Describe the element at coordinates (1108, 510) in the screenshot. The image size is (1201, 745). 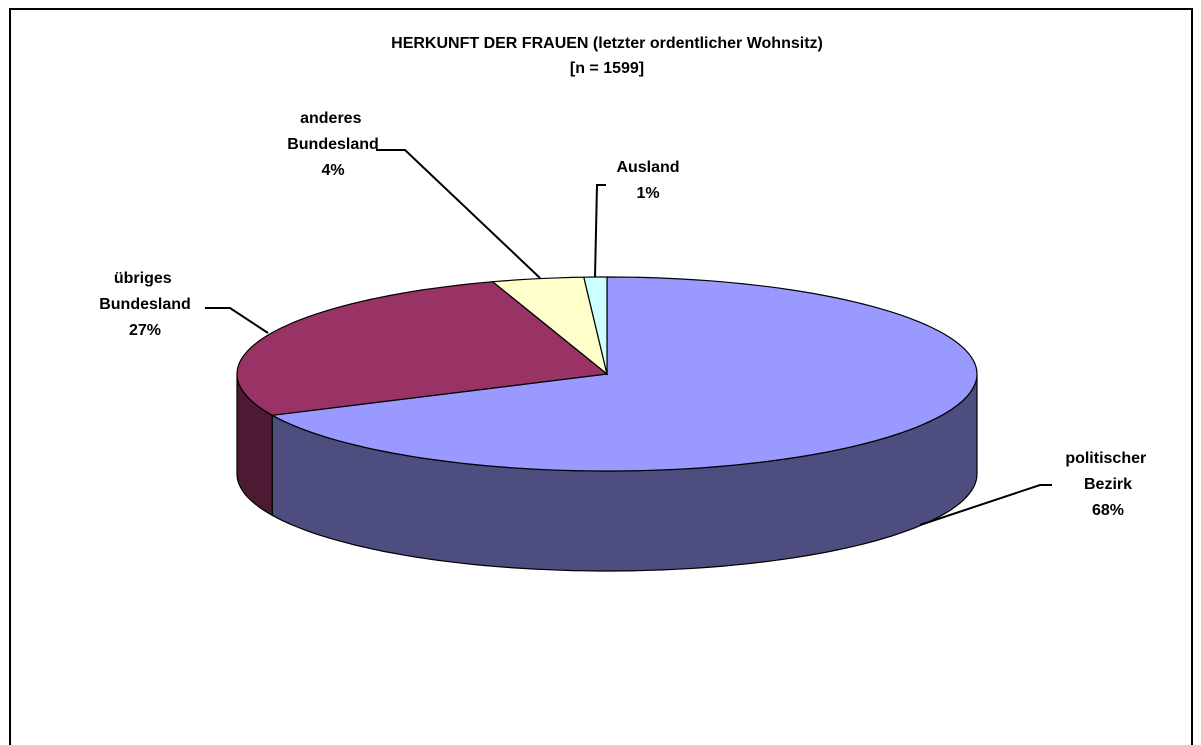
I see `slice-value-label: 68%` at that location.